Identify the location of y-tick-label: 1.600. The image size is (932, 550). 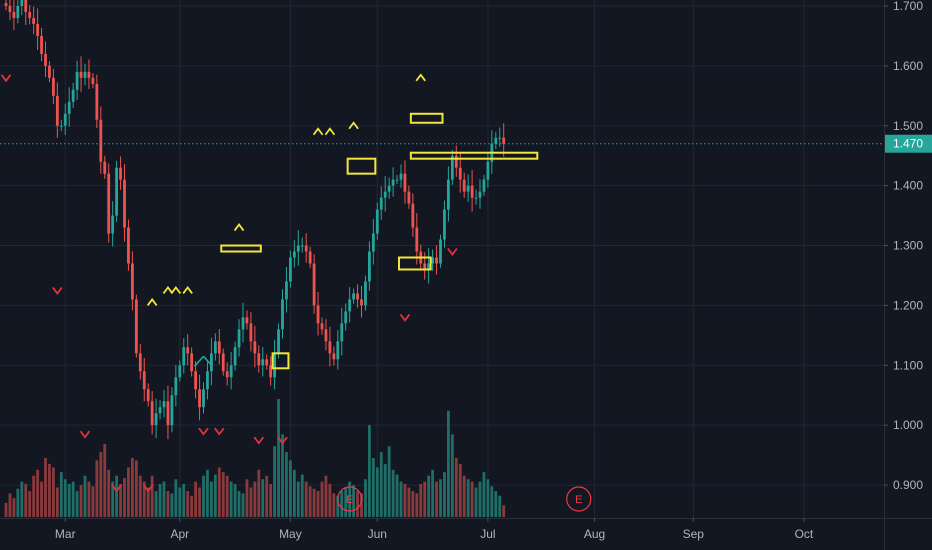
(908, 66).